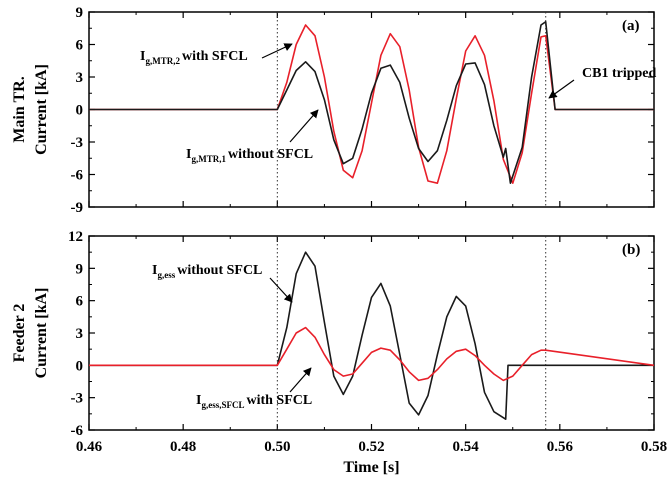  What do you see at coordinates (631, 26) in the screenshot?
I see `panel-label: (a)` at bounding box center [631, 26].